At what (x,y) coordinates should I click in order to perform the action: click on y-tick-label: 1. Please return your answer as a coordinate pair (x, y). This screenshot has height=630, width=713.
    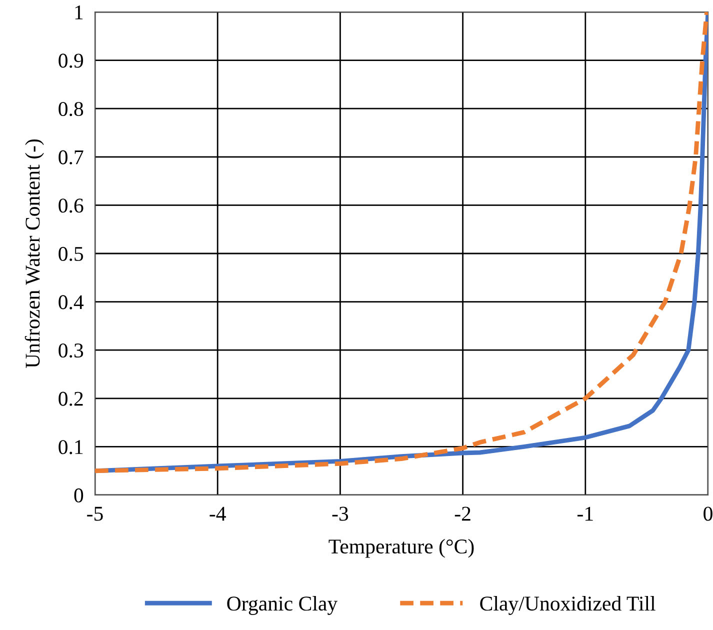
    Looking at the image, I should click on (79, 12).